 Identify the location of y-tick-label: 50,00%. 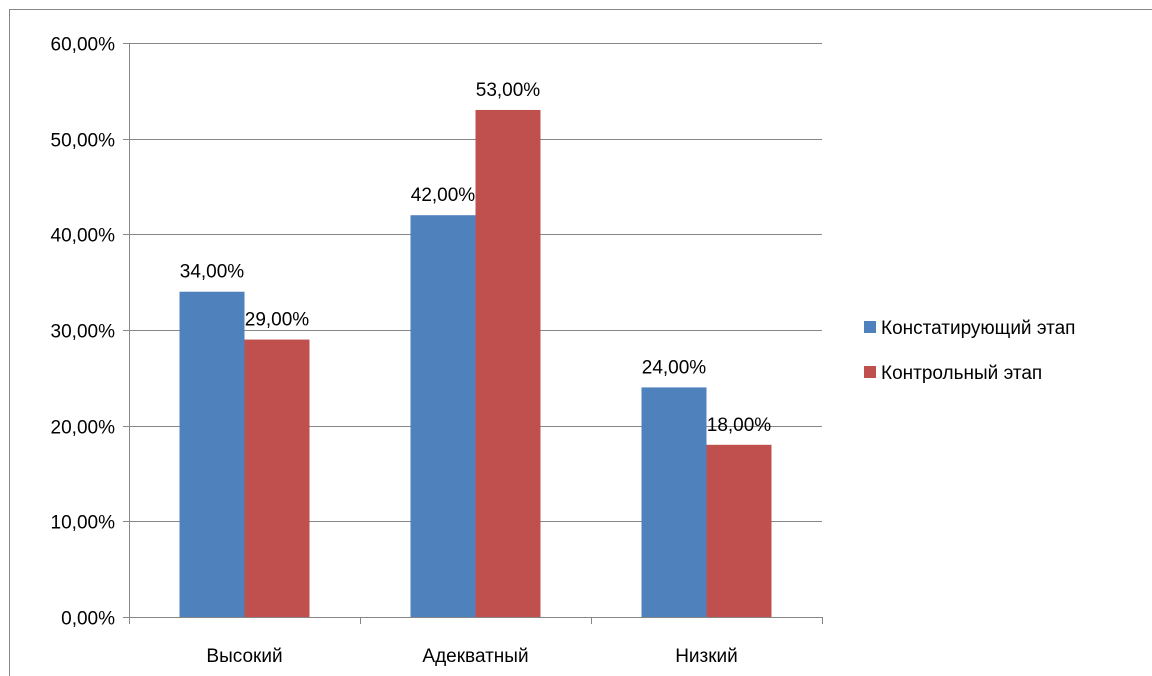
(83, 141).